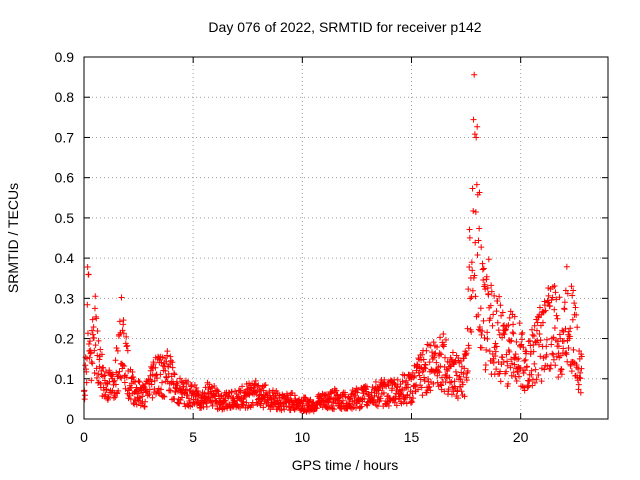 This screenshot has height=480, width=640. I want to click on y-tick-label: 0.5, so click(65, 218).